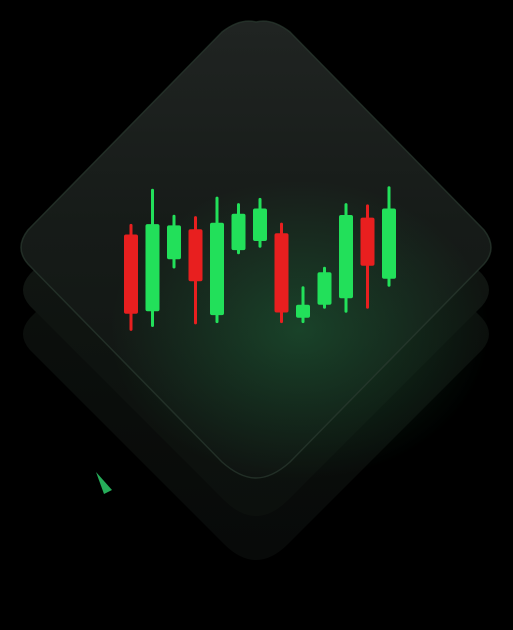  Describe the element at coordinates (104, 483) in the screenshot. I see `edge-glow-accent` at that location.